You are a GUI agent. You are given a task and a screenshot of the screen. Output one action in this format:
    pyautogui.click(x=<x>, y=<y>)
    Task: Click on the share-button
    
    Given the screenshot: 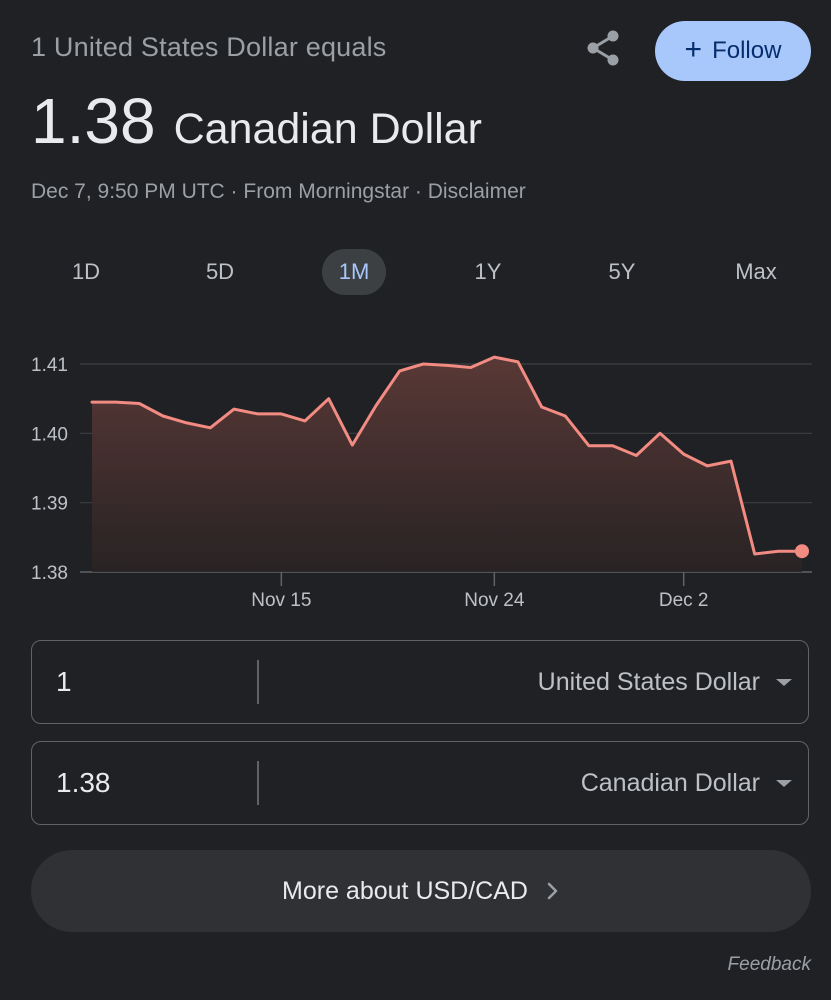 What is the action you would take?
    pyautogui.click(x=603, y=50)
    